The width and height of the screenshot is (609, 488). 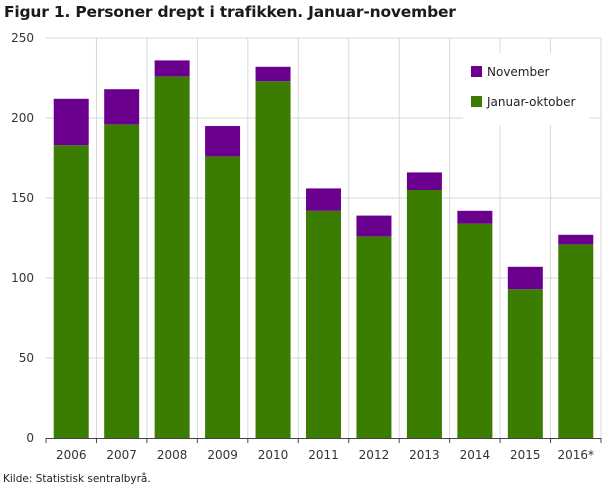 I want to click on x-tick-label: 2008, so click(x=172, y=455).